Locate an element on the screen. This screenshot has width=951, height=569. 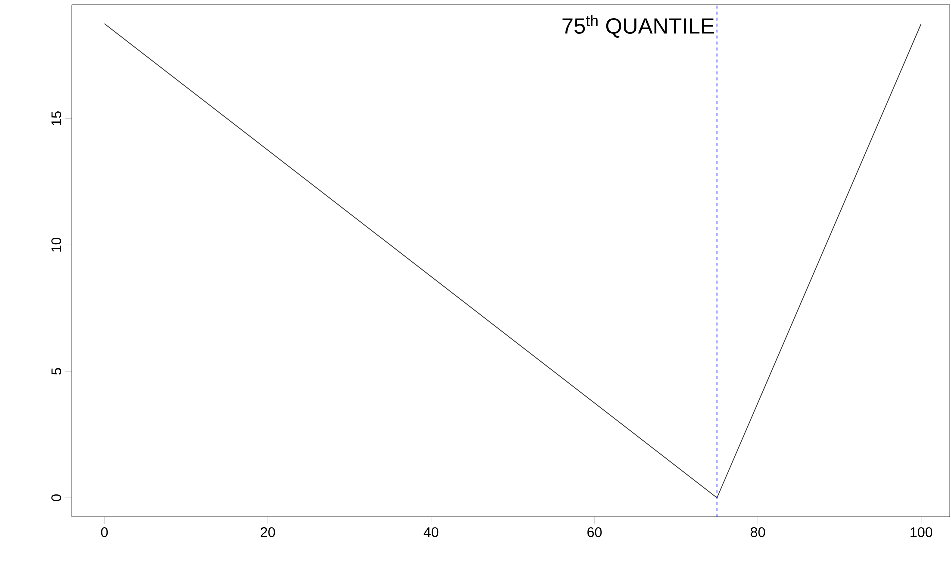
x-tick-label: 80 is located at coordinates (758, 532).